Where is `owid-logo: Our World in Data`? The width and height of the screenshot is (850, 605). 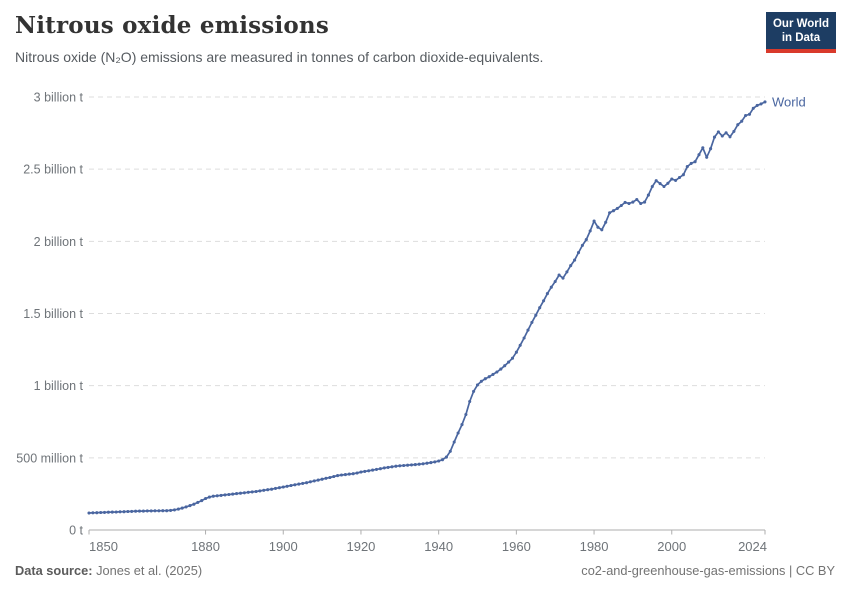
owid-logo: Our World in Data is located at coordinates (800, 32).